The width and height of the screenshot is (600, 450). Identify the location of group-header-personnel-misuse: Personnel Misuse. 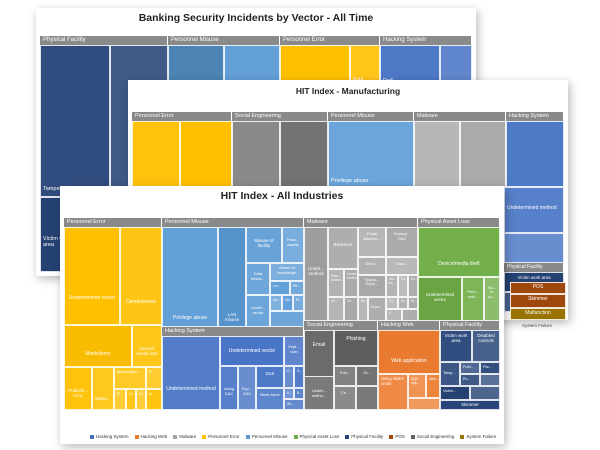
(233, 222).